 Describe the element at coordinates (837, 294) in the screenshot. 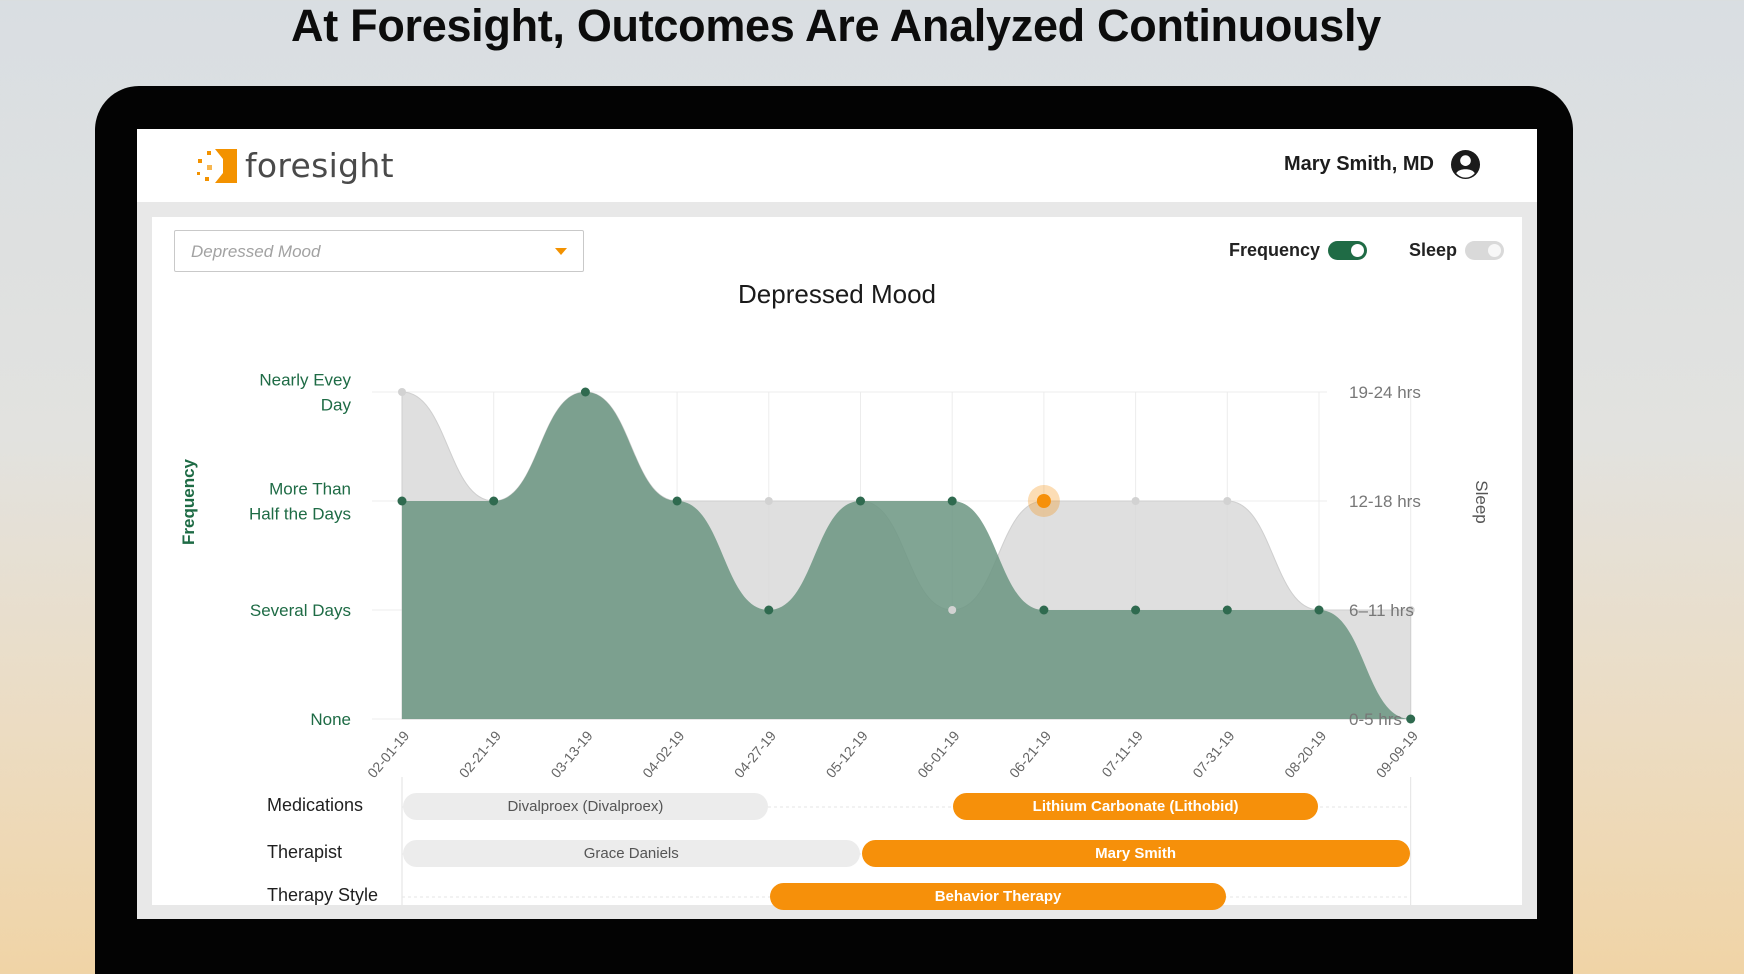

I see `chart-title: Depressed Mood` at that location.